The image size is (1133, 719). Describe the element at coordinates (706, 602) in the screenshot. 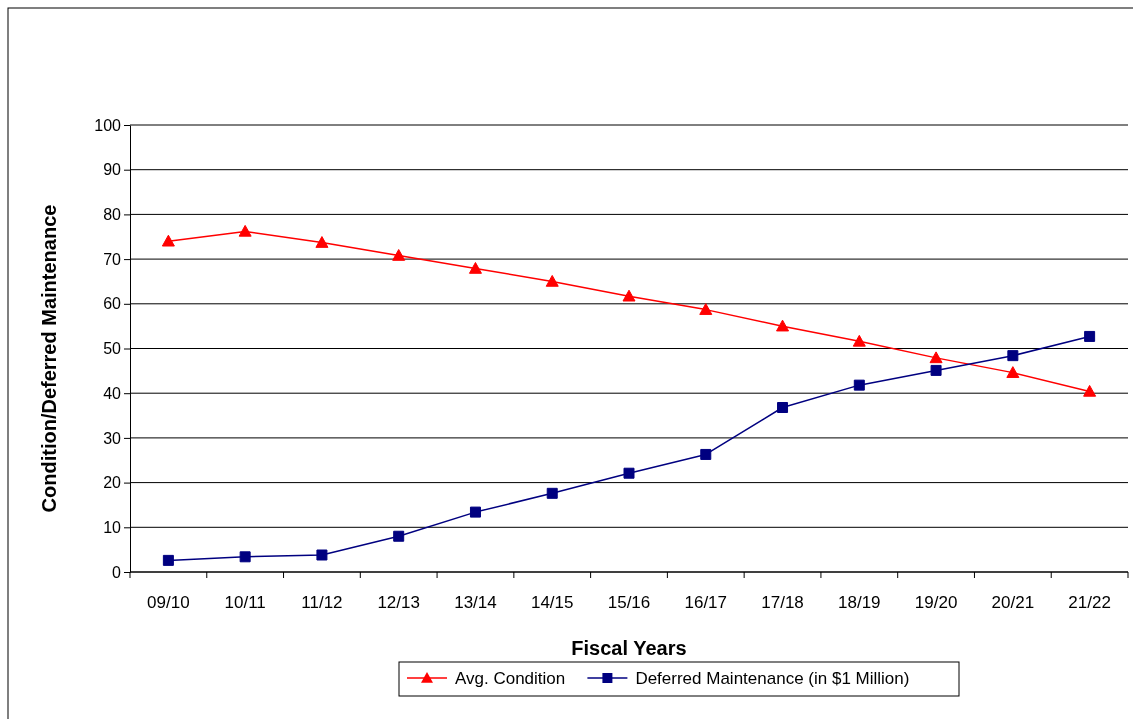

I see `x-tick-label: 16/17` at that location.